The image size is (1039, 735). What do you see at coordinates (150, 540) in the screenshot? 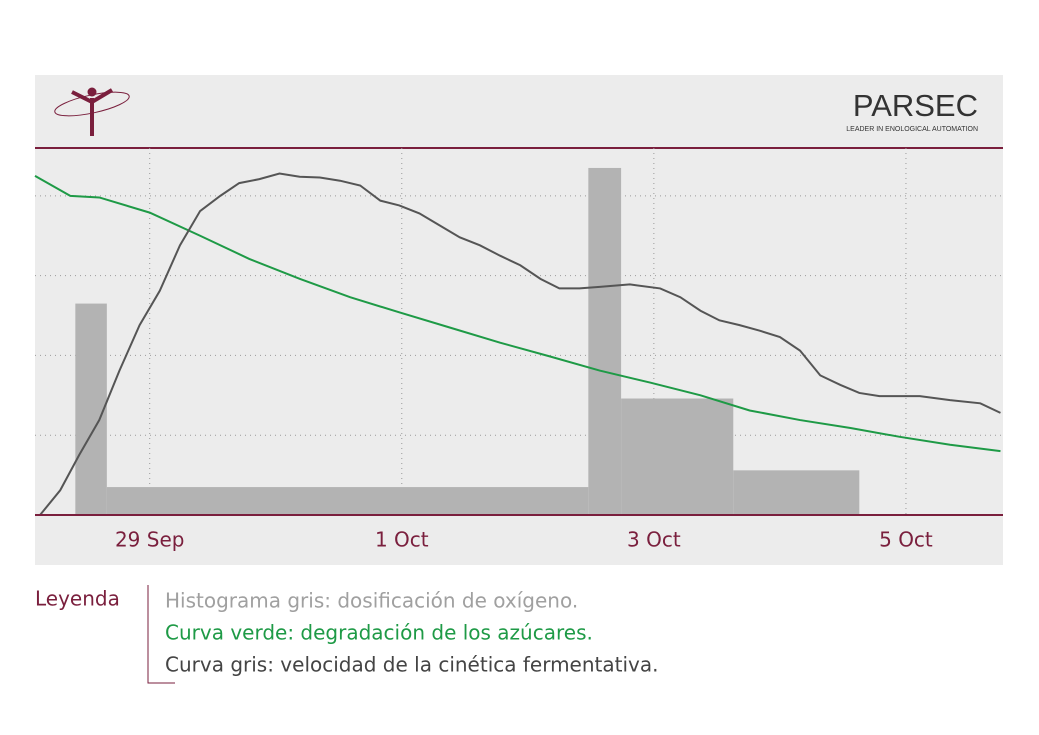
I see `x-tick-label: 29 Sep` at bounding box center [150, 540].